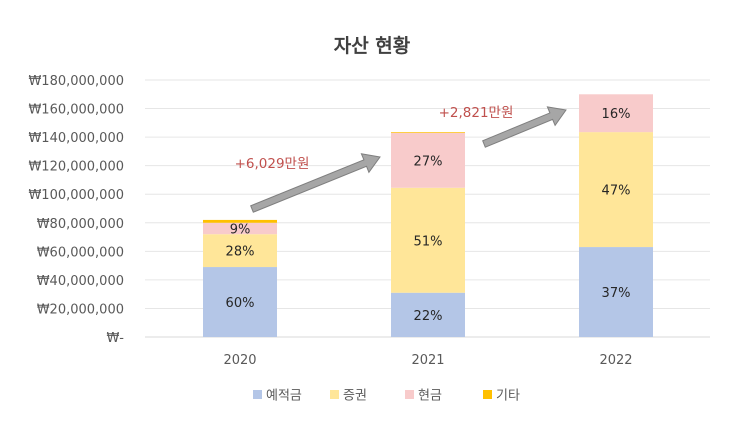 Image resolution: width=743 pixels, height=429 pixels. I want to click on data-label: 22%, so click(428, 316).